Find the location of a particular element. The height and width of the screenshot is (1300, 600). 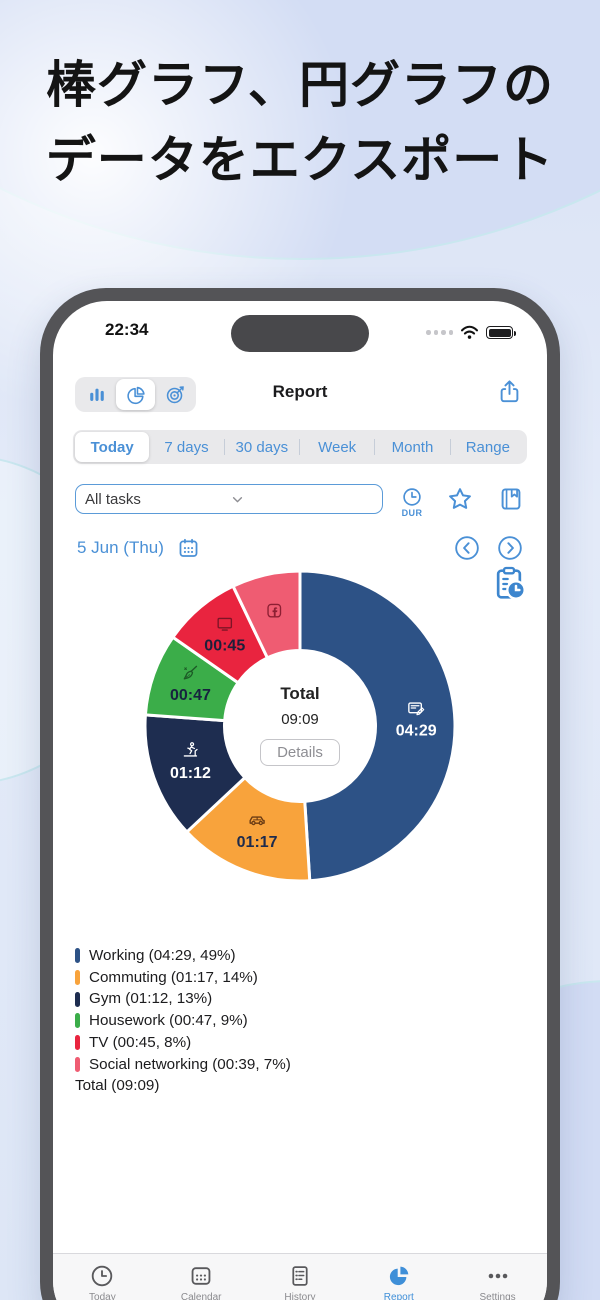

slice-time-label: 00:47 is located at coordinates (190, 695).